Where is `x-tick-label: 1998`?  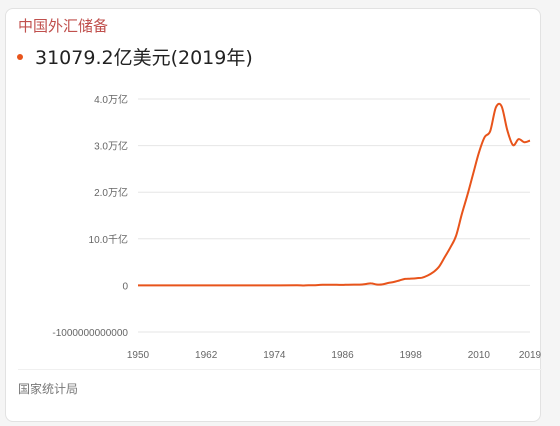 x-tick-label: 1998 is located at coordinates (411, 355).